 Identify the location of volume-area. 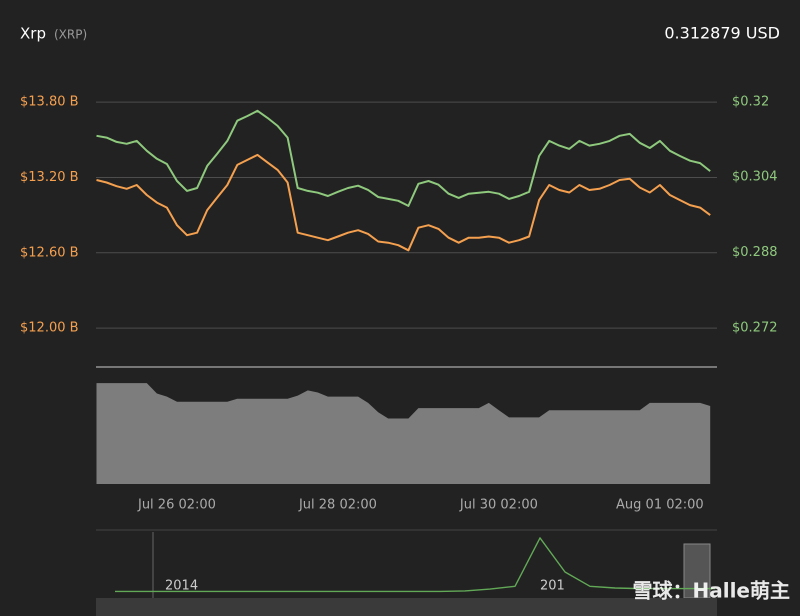
(403, 433).